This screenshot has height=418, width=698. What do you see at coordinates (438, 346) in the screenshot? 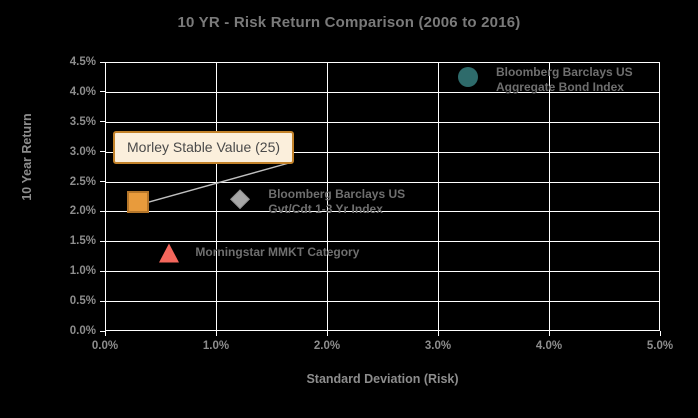
I see `x-axis-tick-label: 3.0%` at bounding box center [438, 346].